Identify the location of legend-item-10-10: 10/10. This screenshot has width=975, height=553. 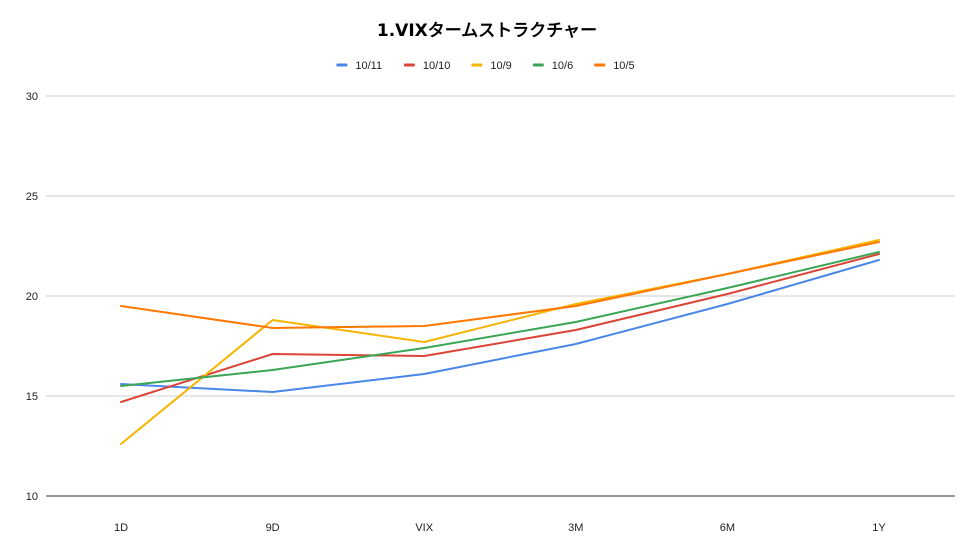
(427, 66).